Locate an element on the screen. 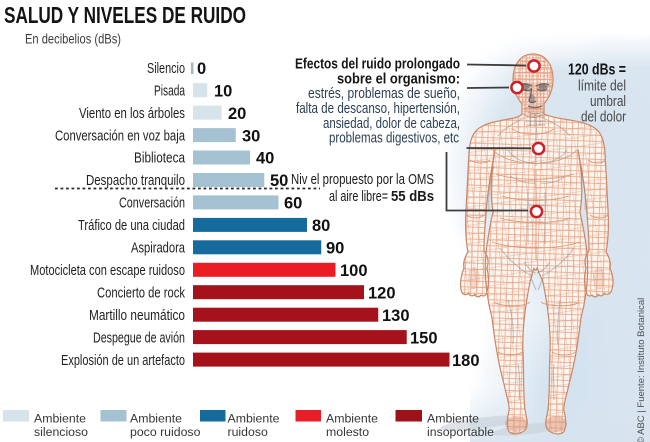 Image resolution: width=650 pixels, height=442 pixels. svg-text: Motocicleta con escape ruidoso is located at coordinates (107, 270).